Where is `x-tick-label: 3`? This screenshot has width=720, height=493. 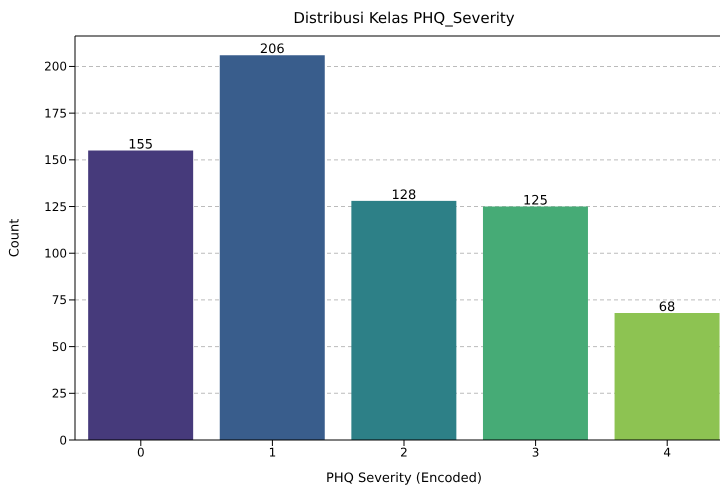
x-tick-label: 3 is located at coordinates (536, 453).